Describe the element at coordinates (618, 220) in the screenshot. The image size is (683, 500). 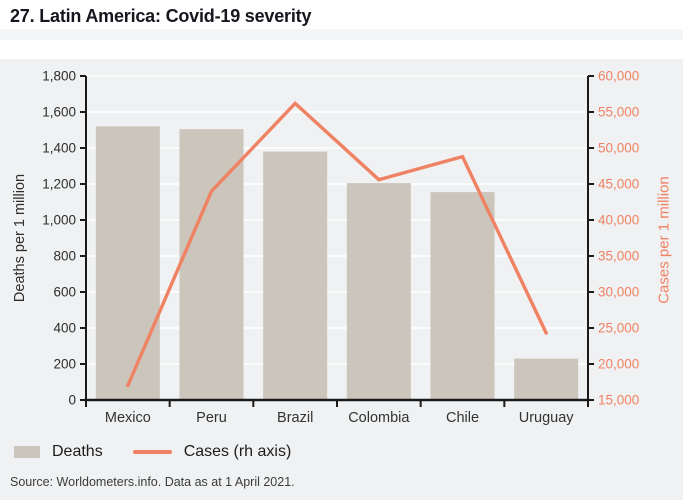
I see `right-axis-tick-label: 40,000` at that location.